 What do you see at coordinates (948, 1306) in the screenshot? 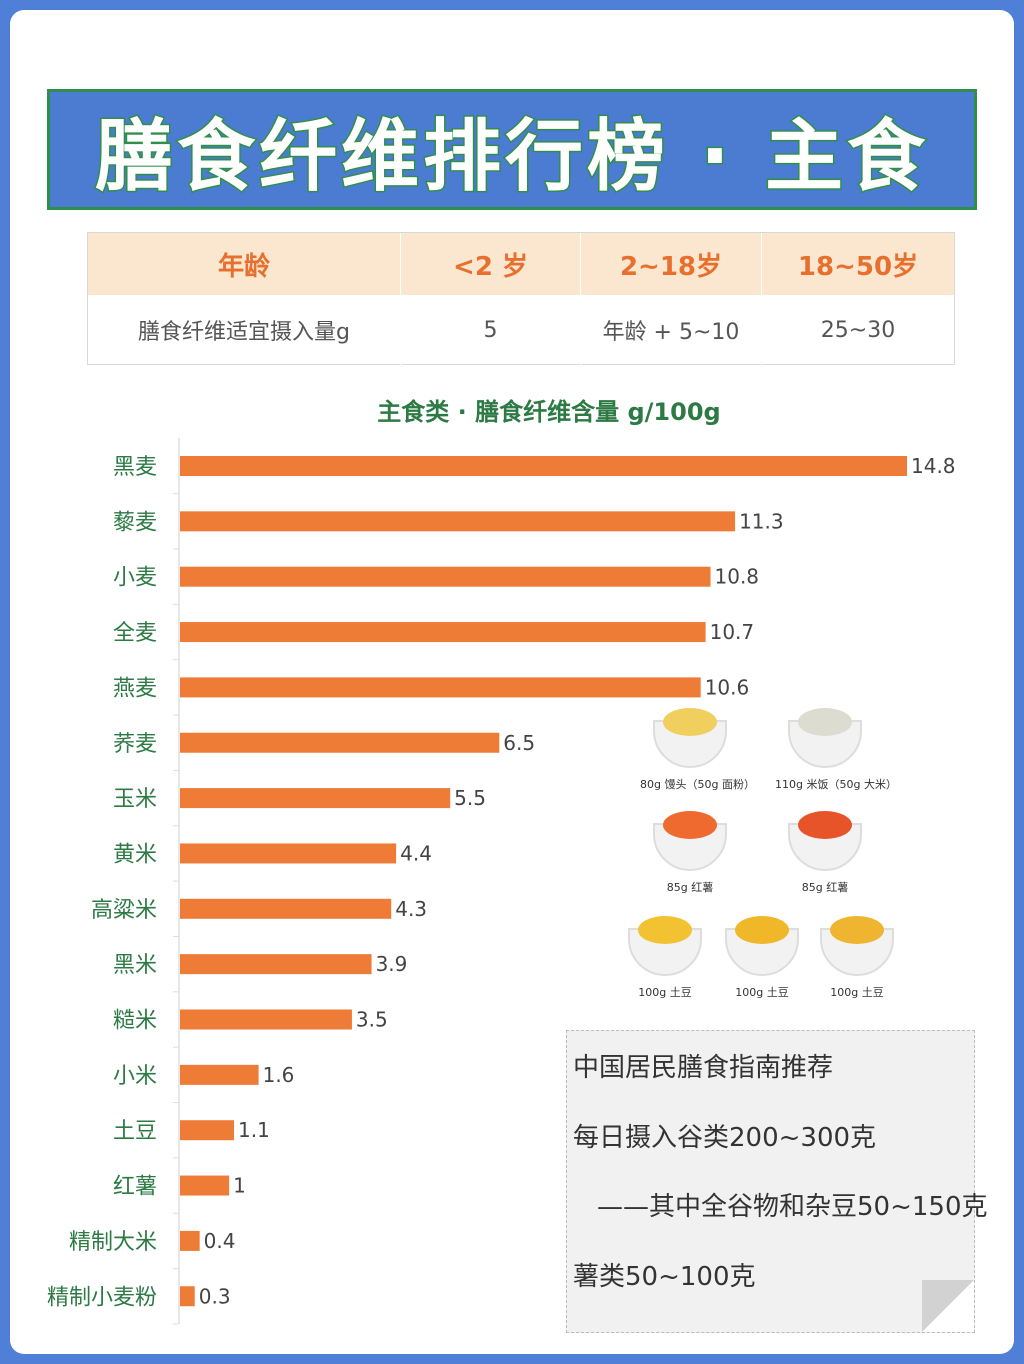
I see `page-curl-decoration` at bounding box center [948, 1306].